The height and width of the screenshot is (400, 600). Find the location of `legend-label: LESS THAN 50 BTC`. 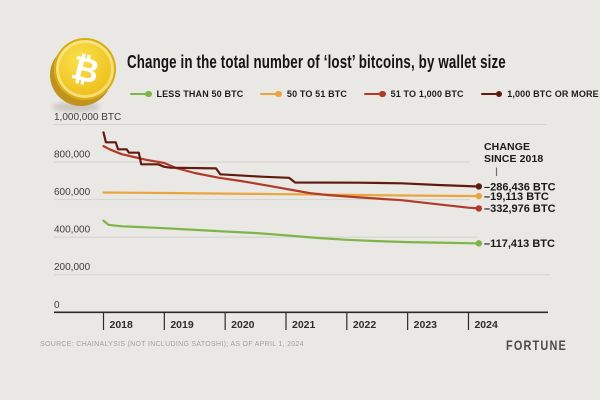

legend-label: LESS THAN 50 BTC is located at coordinates (200, 94).